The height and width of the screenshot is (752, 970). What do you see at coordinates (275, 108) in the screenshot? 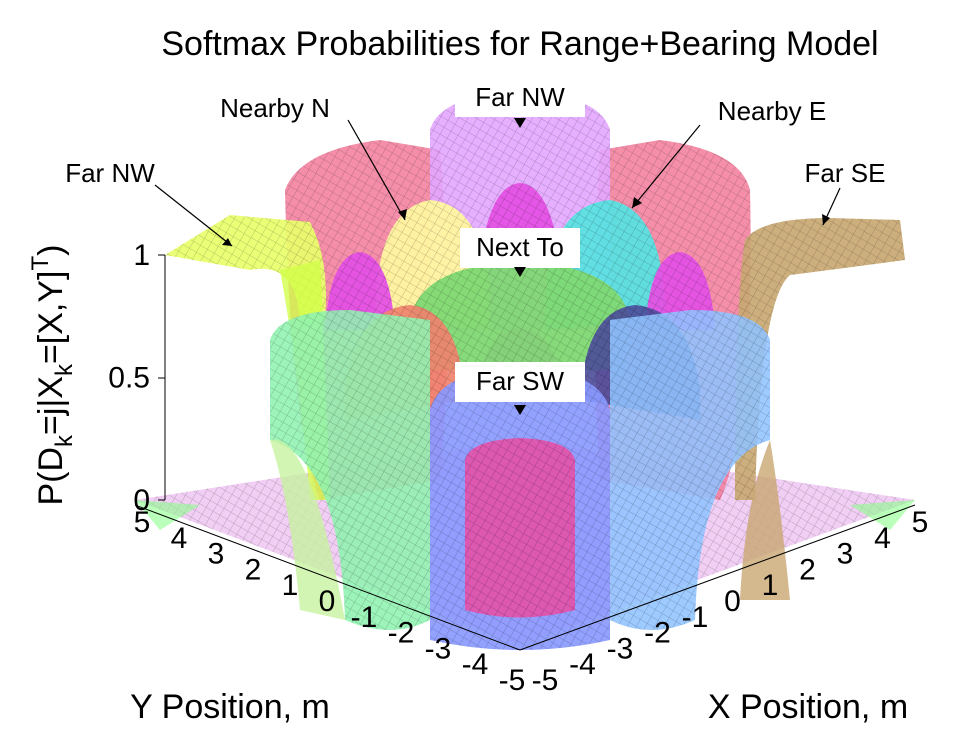
I see `annotation-label: Nearby N` at bounding box center [275, 108].